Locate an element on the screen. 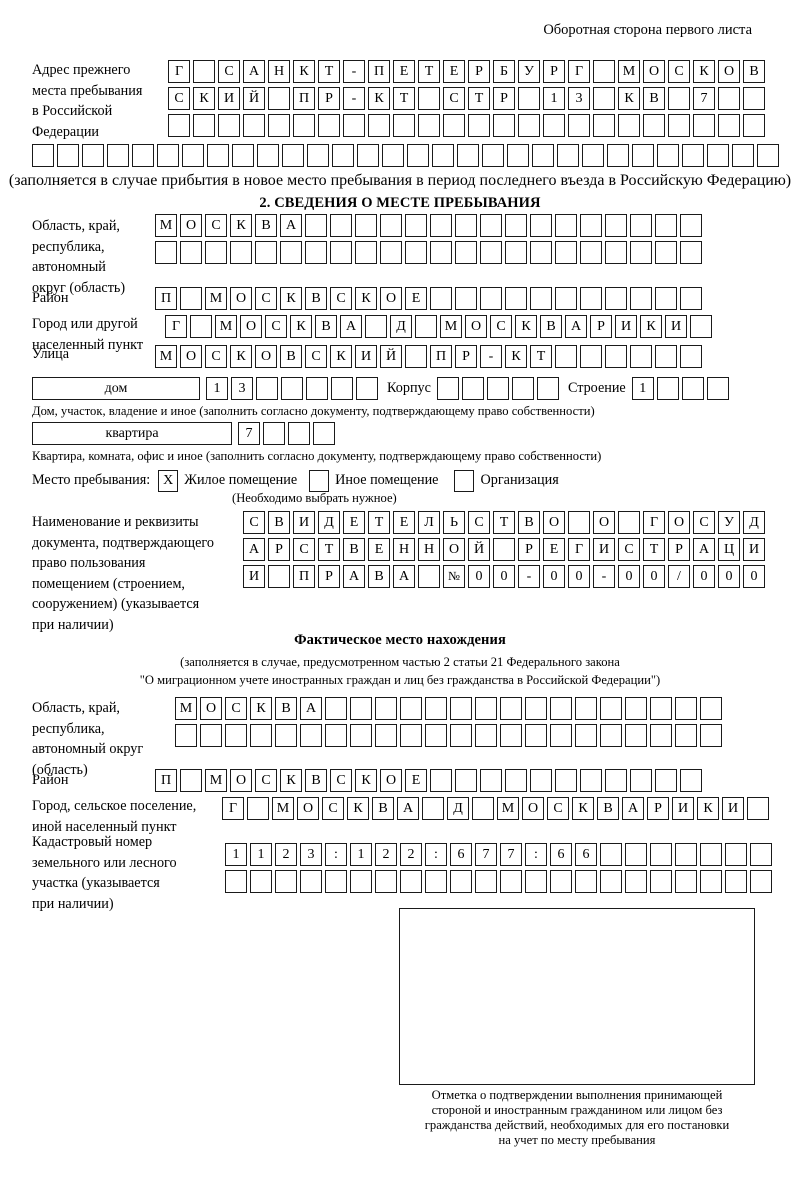 This screenshot has height=1180, width=800. char-cell: И is located at coordinates (676, 326).